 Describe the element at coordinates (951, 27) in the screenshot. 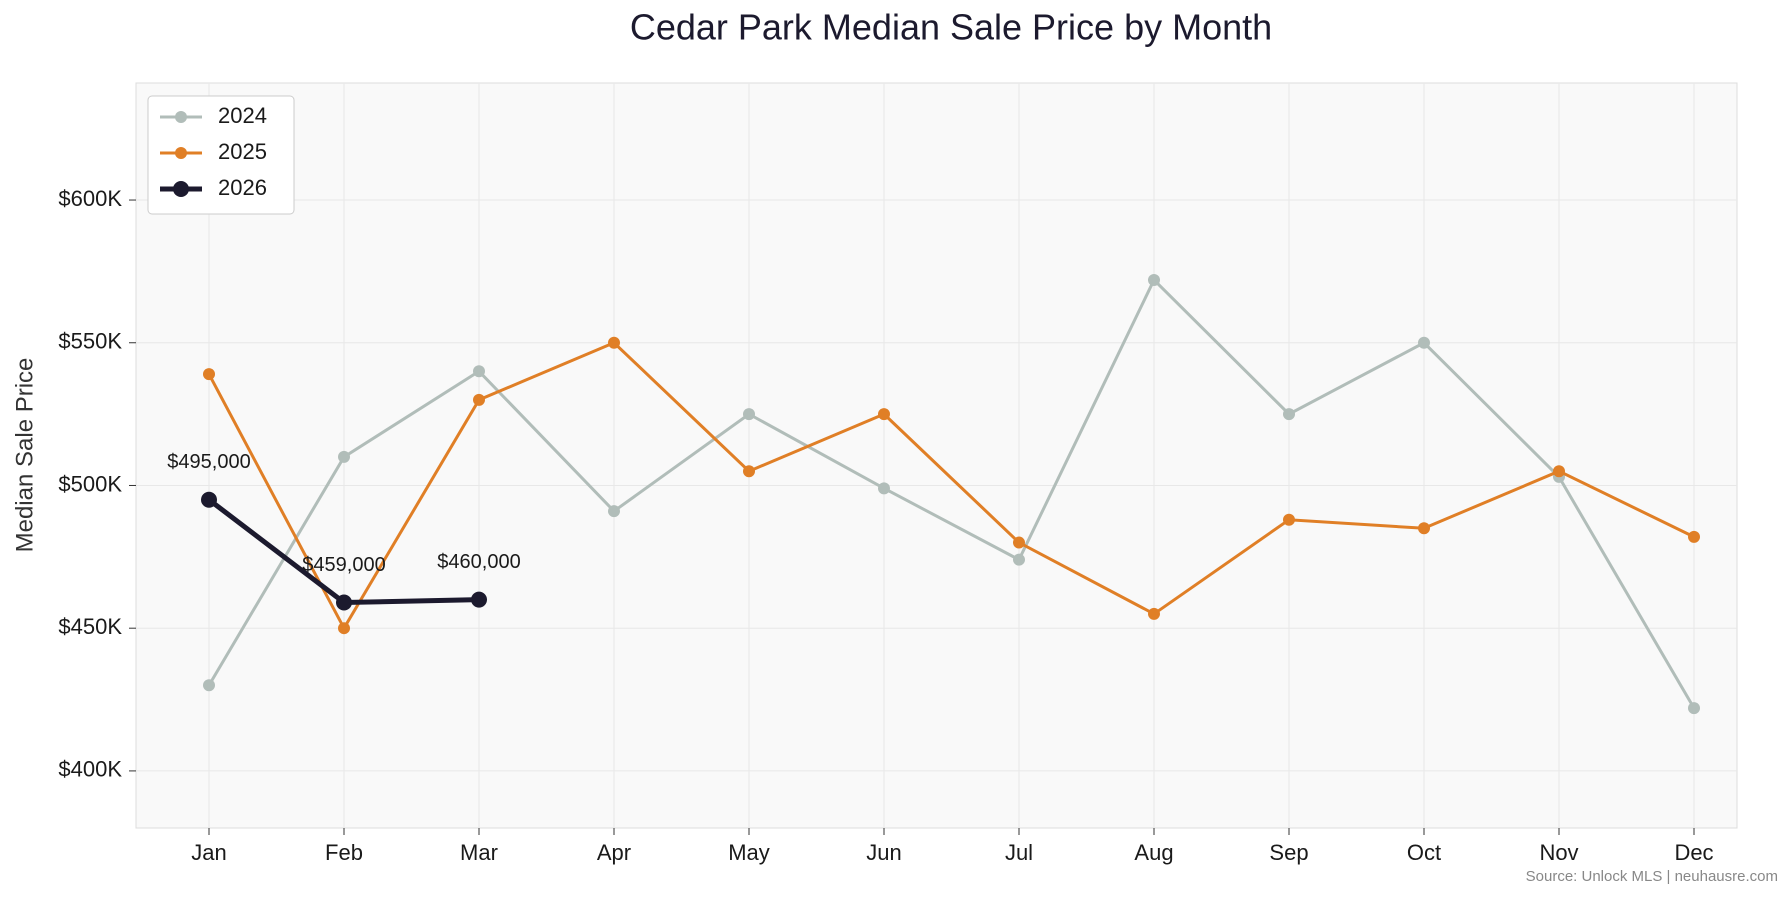

I see `chart-title: Cedar Park Median Sale Price by Month` at that location.